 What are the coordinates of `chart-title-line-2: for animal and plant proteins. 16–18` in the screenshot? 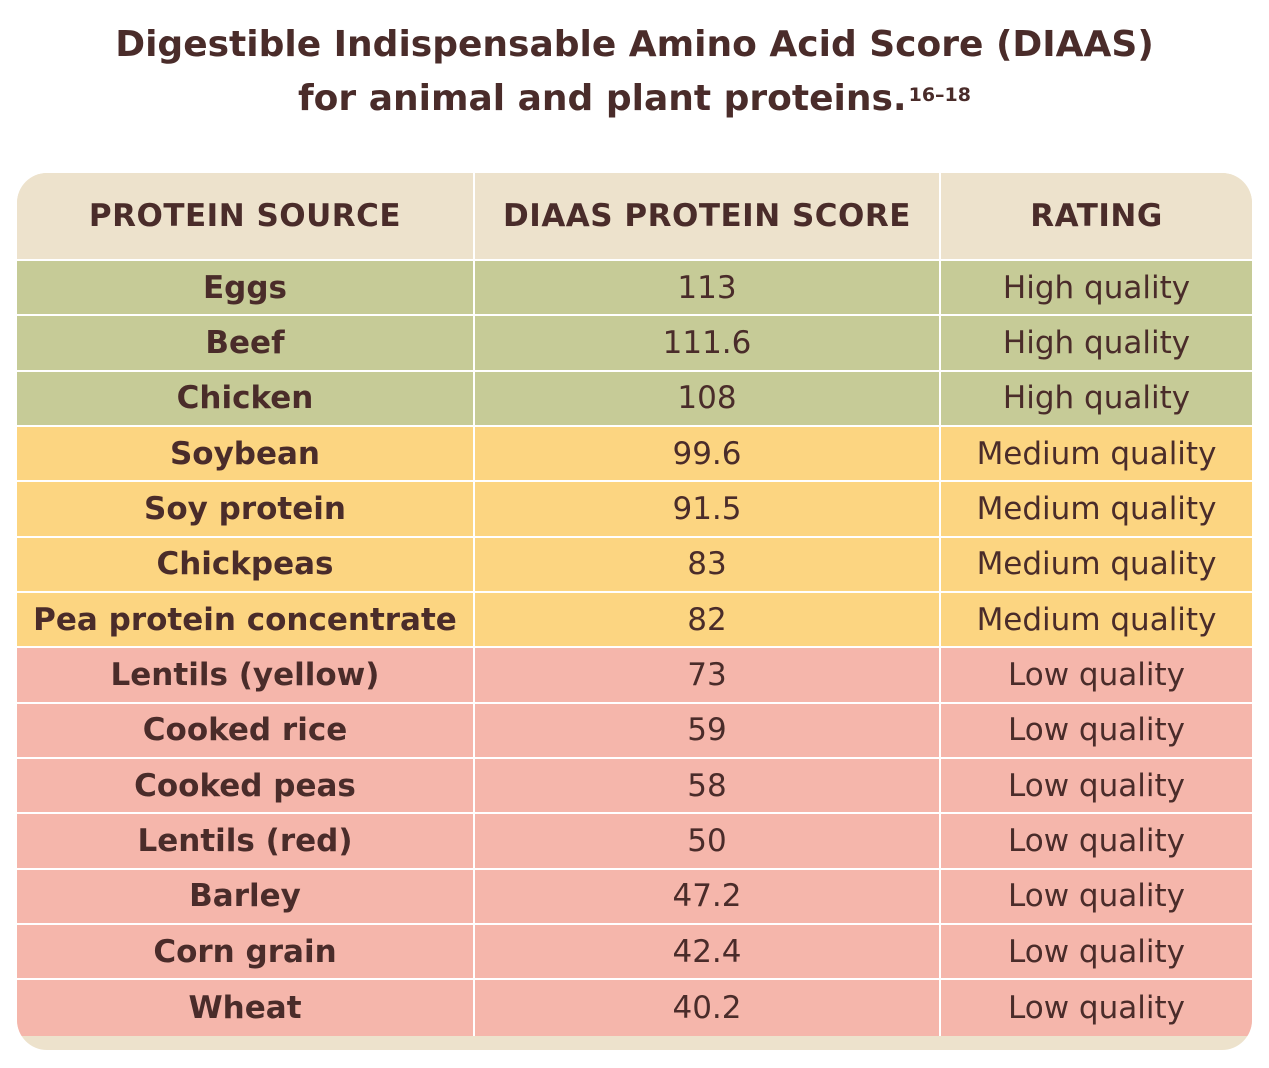 It's located at (634, 99).